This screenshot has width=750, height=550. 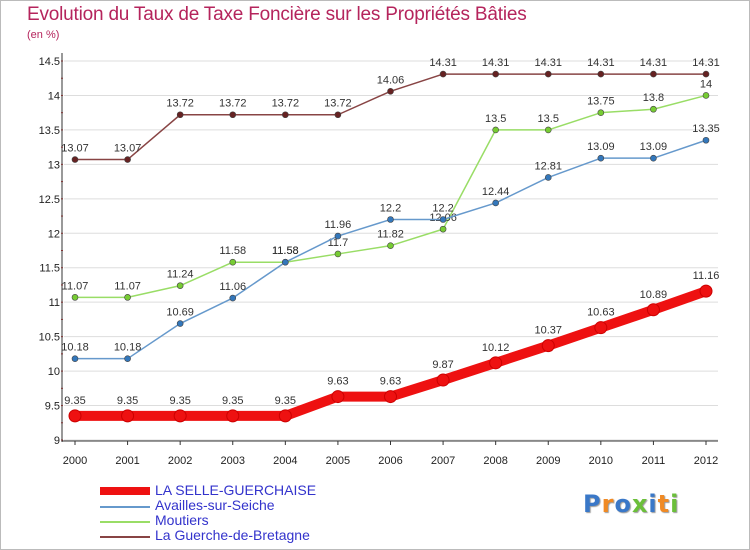 What do you see at coordinates (631, 504) in the screenshot?
I see `brand-logo: Proxiti` at bounding box center [631, 504].